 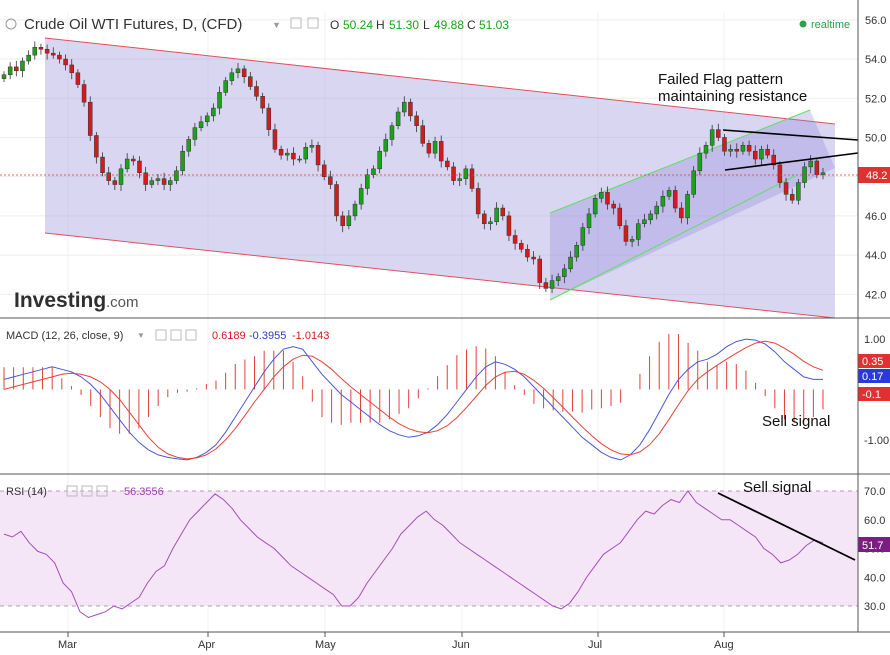 What do you see at coordinates (874, 492) in the screenshot?
I see `rsi-tick-label: 70.0` at bounding box center [874, 492].